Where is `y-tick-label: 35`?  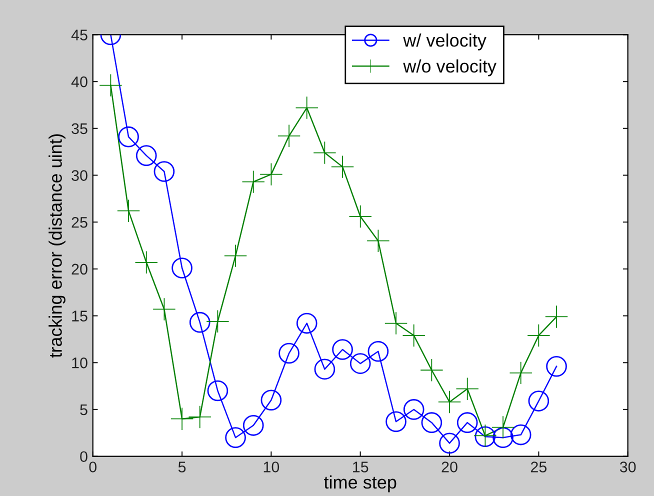 y-tick-label: 35 is located at coordinates (80, 128).